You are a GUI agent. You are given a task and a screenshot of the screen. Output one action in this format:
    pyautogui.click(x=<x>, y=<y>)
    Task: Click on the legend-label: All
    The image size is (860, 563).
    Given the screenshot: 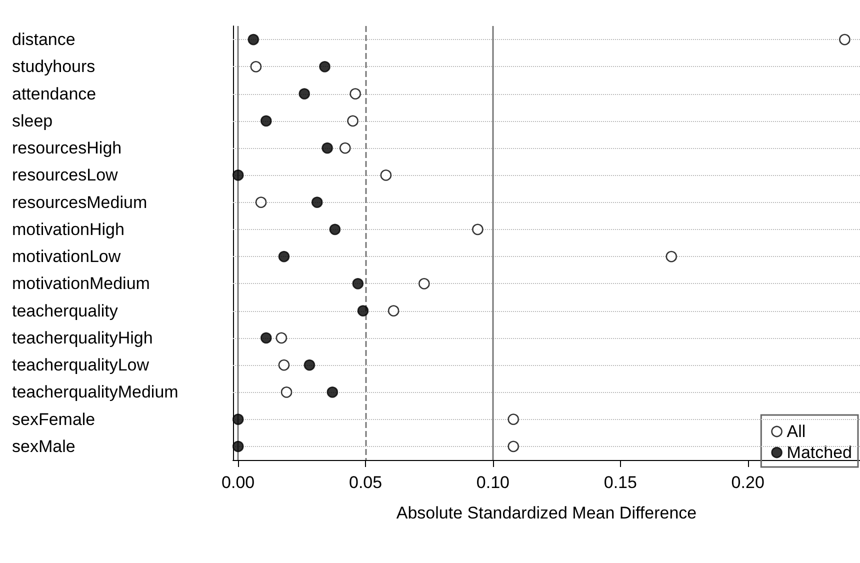 What is the action you would take?
    pyautogui.click(x=796, y=431)
    